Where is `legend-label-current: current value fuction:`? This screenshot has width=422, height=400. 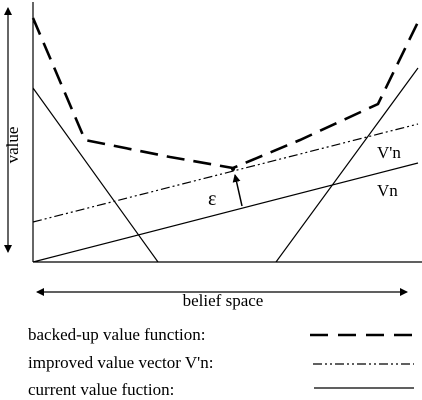
legend-label-current: current value fuction: is located at coordinates (101, 389).